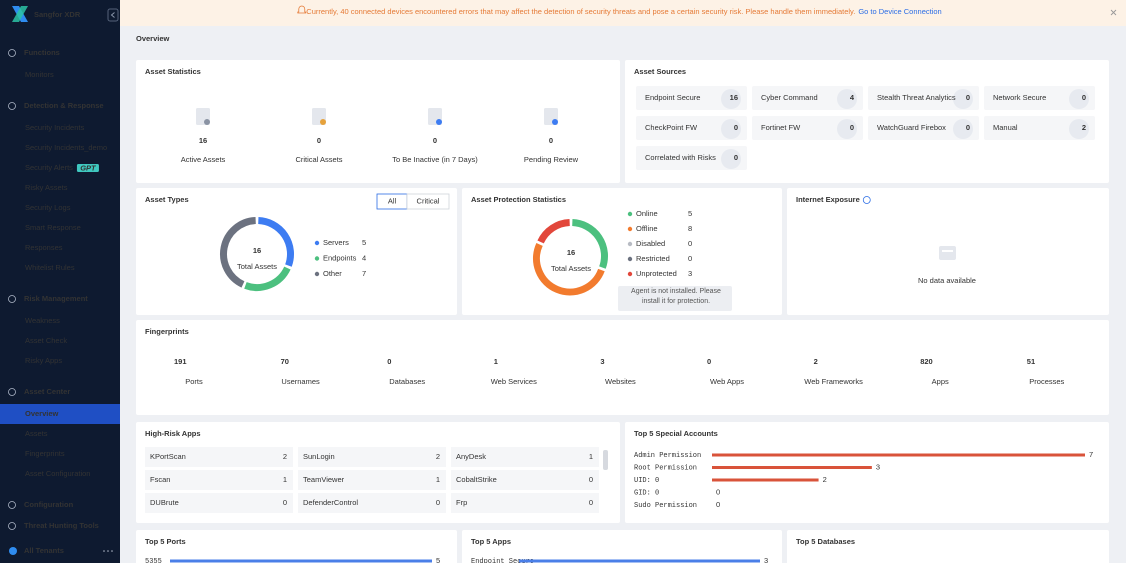 Image resolution: width=1126 pixels, height=563 pixels. Describe the element at coordinates (48, 207) in the screenshot. I see `menu-item: Security Logs` at that location.